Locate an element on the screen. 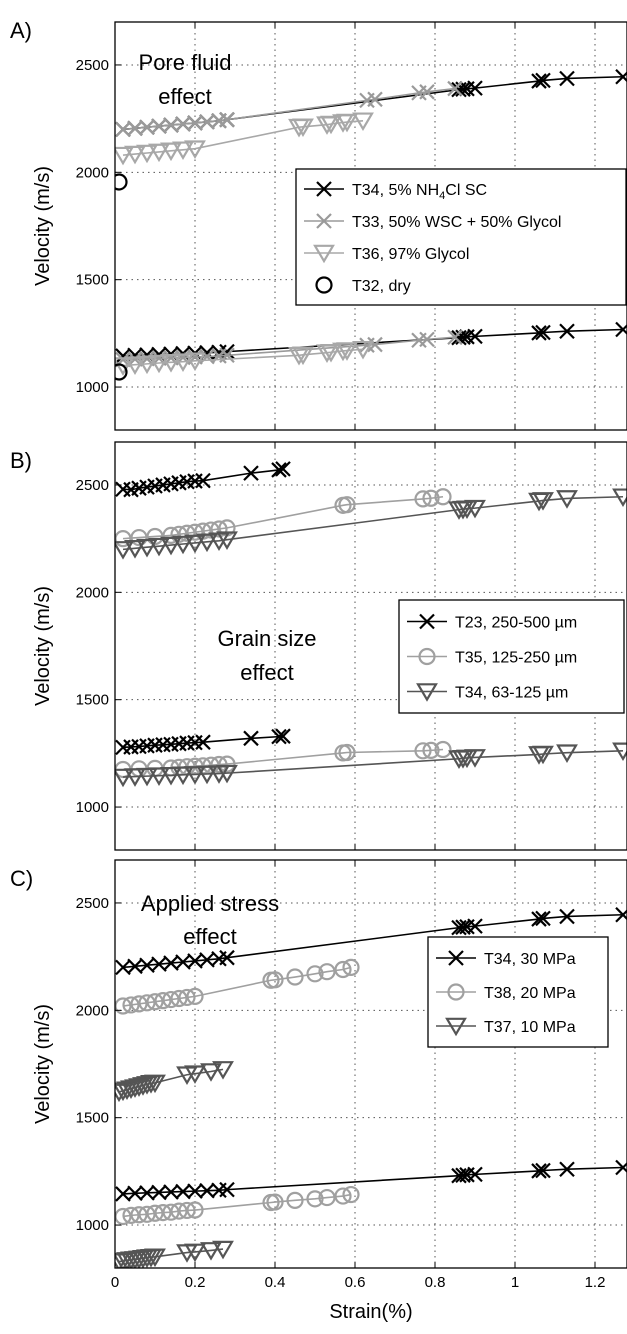 This screenshot has width=627, height=1334. data-point-s1-g0-1-stroke is located at coordinates (135, 128).